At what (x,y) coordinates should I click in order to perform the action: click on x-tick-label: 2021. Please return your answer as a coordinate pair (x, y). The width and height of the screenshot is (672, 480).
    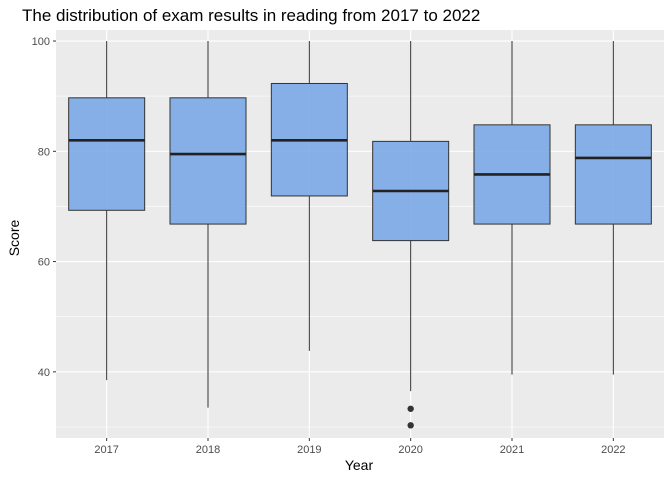
    Looking at the image, I should click on (512, 450).